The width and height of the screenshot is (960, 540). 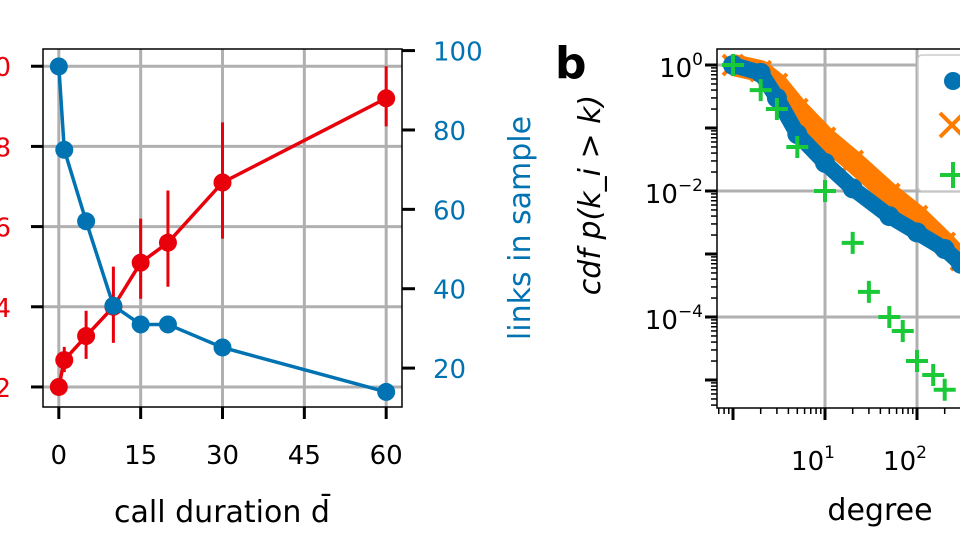 I want to click on right-y-tick-label: 40, so click(x=449, y=291).